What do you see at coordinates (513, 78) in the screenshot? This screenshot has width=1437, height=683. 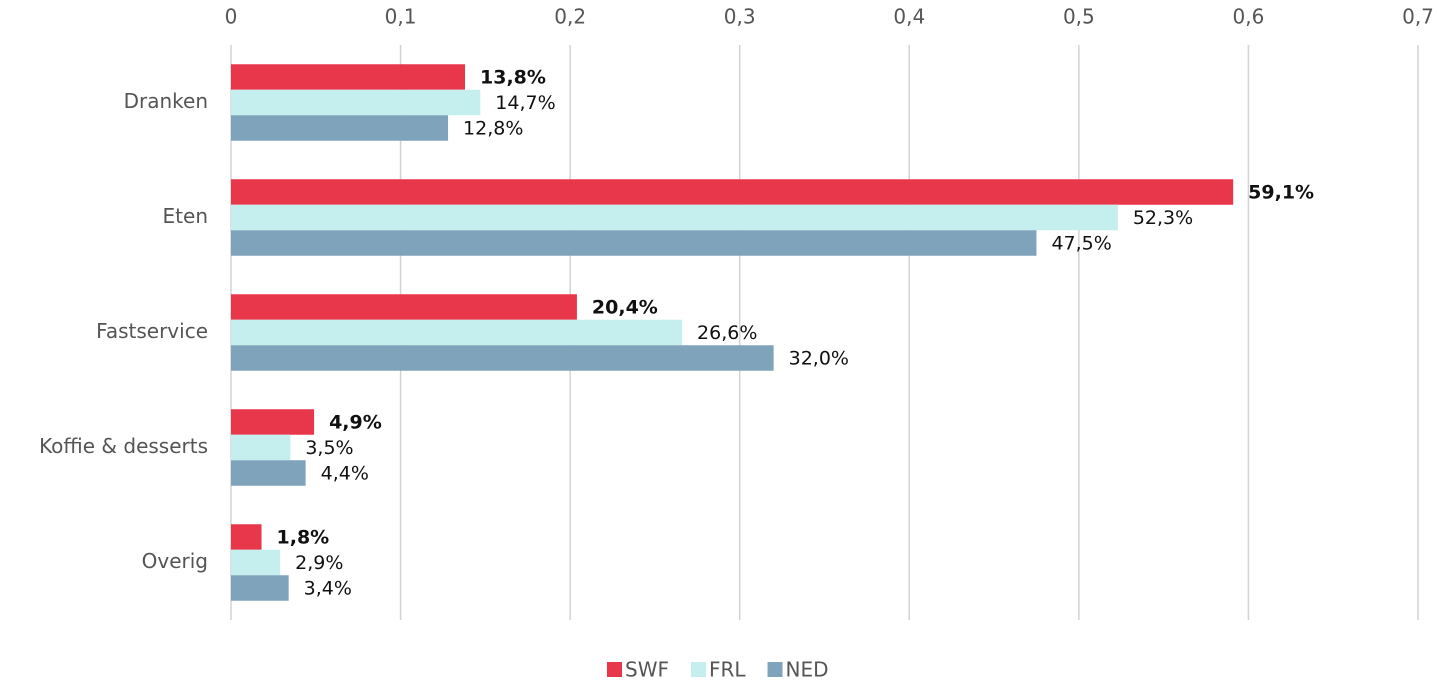 I see `data-label: 13,8%` at bounding box center [513, 78].